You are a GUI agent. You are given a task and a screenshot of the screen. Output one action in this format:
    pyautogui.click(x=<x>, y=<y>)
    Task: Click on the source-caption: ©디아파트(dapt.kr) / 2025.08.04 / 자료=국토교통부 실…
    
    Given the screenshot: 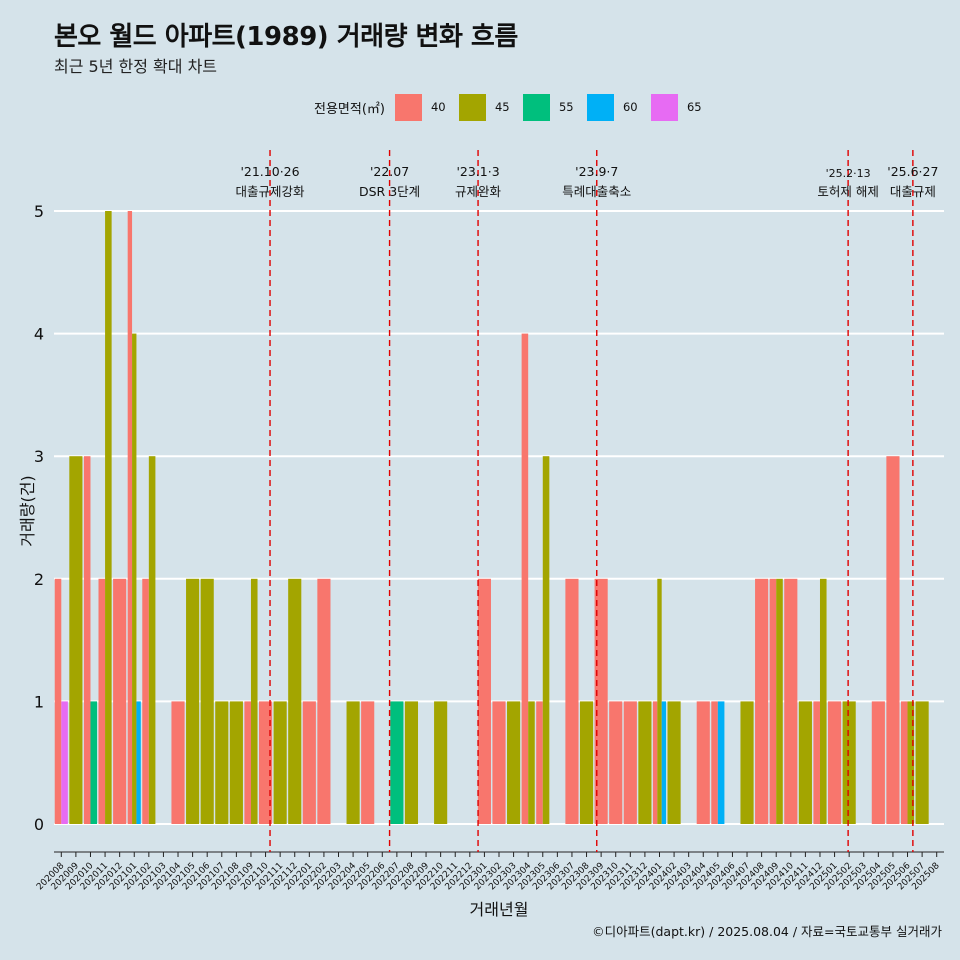 What is the action you would take?
    pyautogui.click(x=767, y=931)
    